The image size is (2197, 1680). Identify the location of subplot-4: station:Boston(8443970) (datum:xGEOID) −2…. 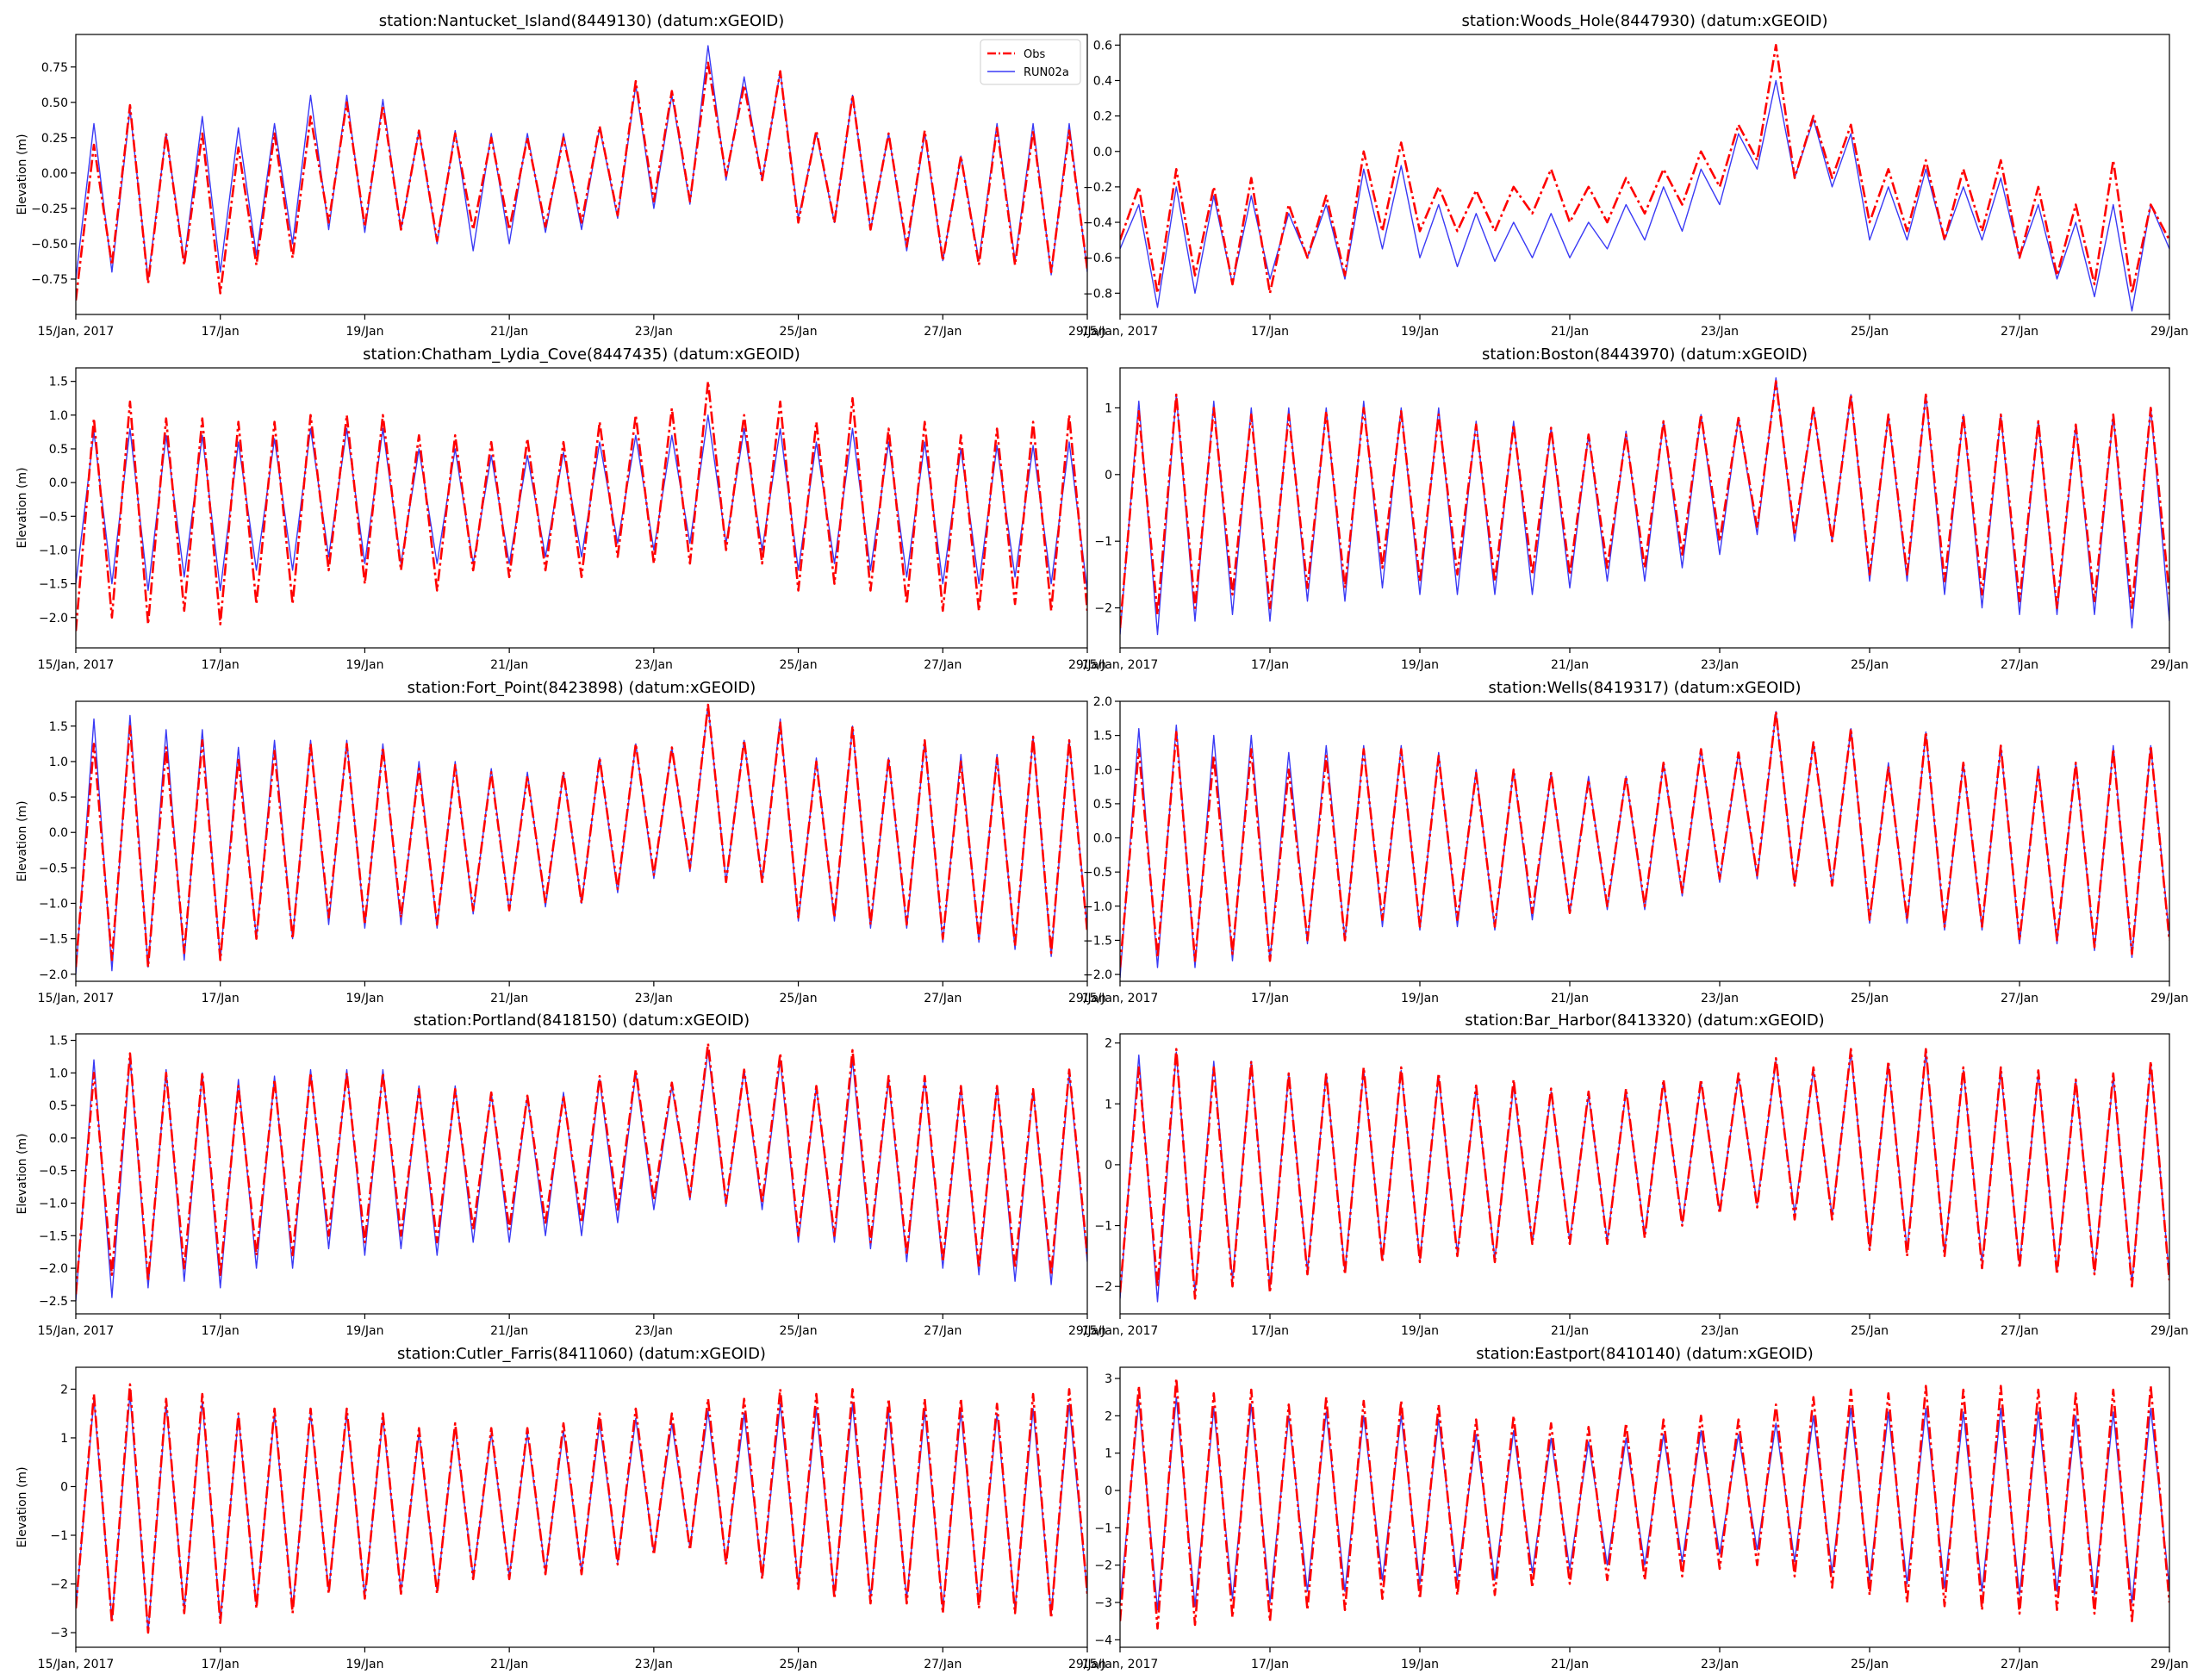
(1635, 509).